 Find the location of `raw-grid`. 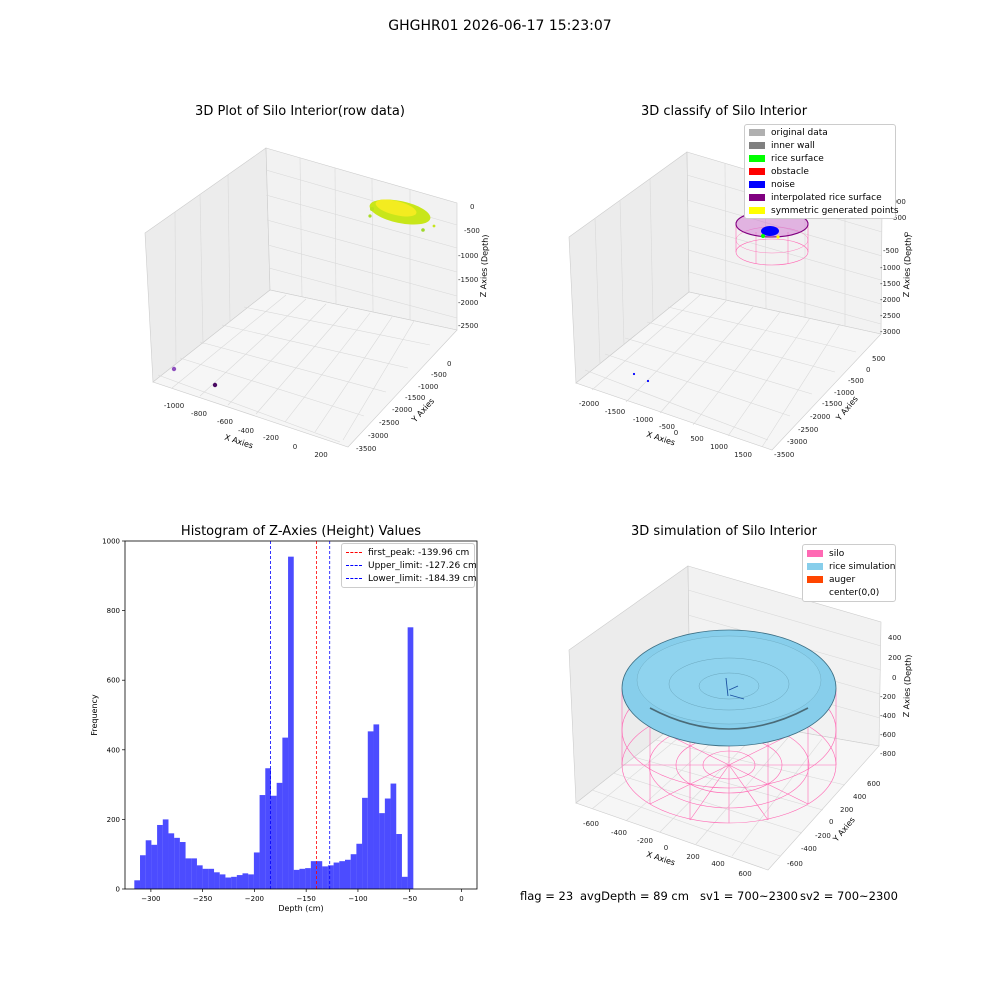

raw-grid is located at coordinates (307, 300).